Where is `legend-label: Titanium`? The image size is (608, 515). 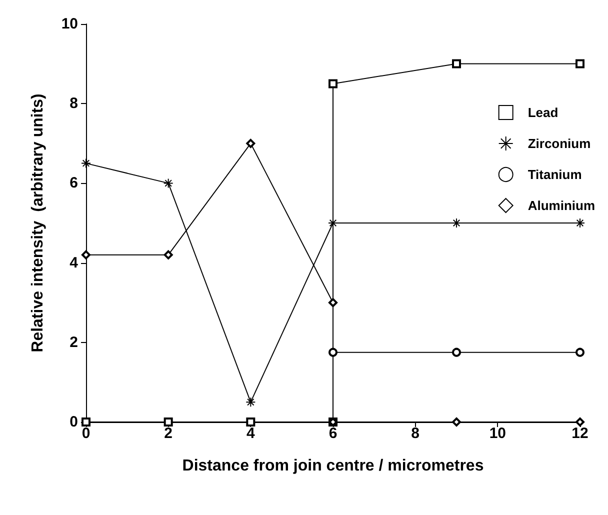 legend-label: Titanium is located at coordinates (555, 174).